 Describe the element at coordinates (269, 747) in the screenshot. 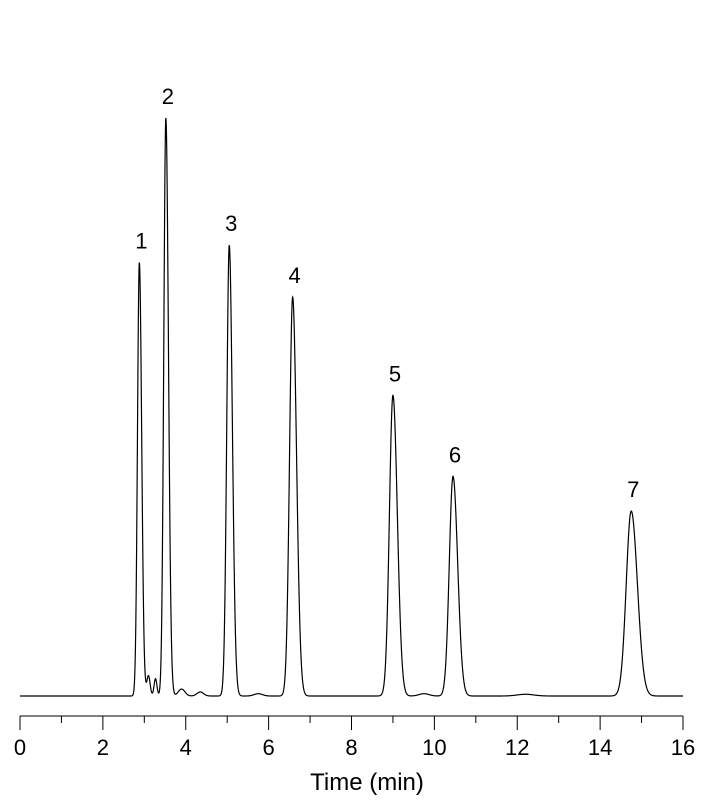

I see `x-tick-label: 6` at that location.